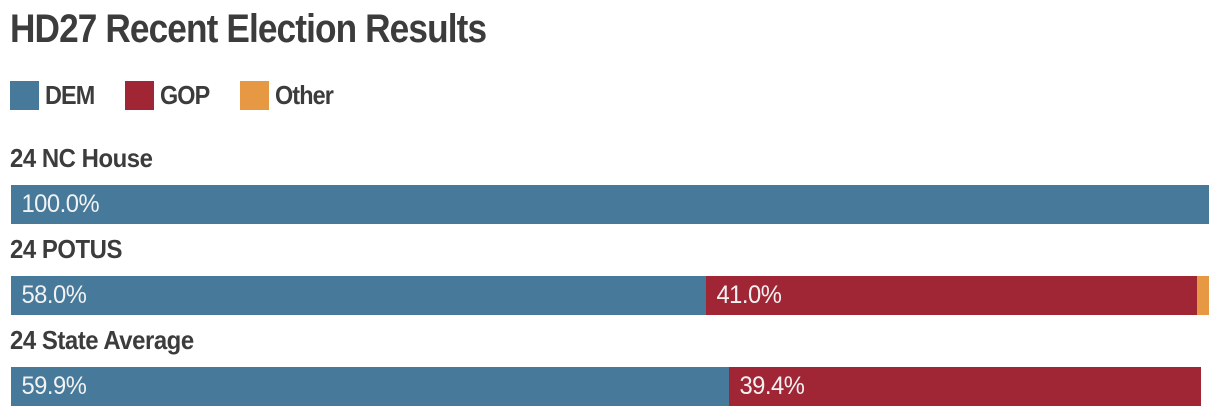 This screenshot has width=1220, height=418. What do you see at coordinates (772, 386) in the screenshot?
I see `bar-value-label: 39.4%` at bounding box center [772, 386].